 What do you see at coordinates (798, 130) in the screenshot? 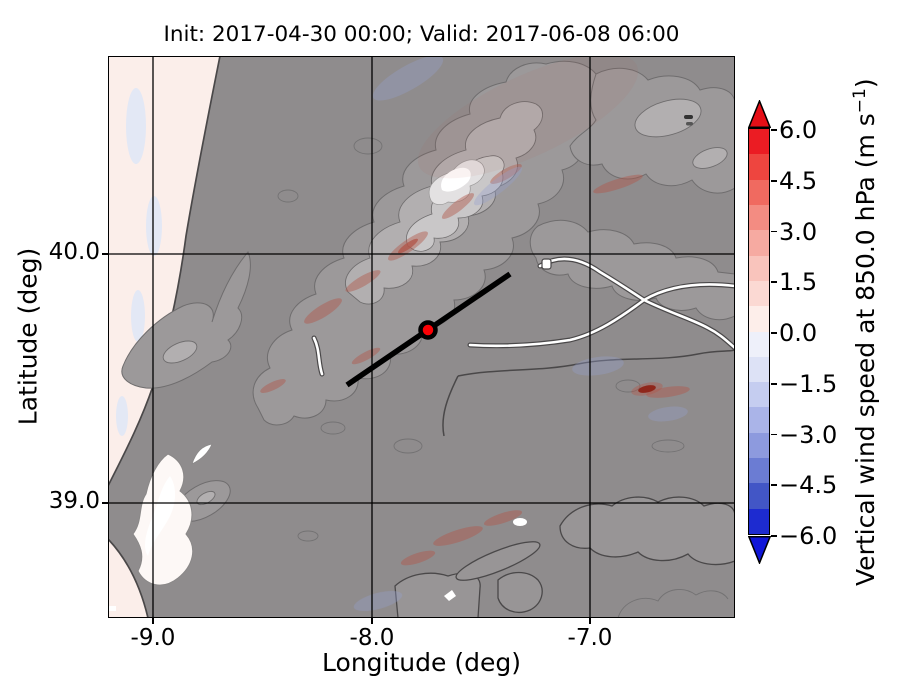
I see `colorbar-tick-label: 6.0` at bounding box center [798, 130].